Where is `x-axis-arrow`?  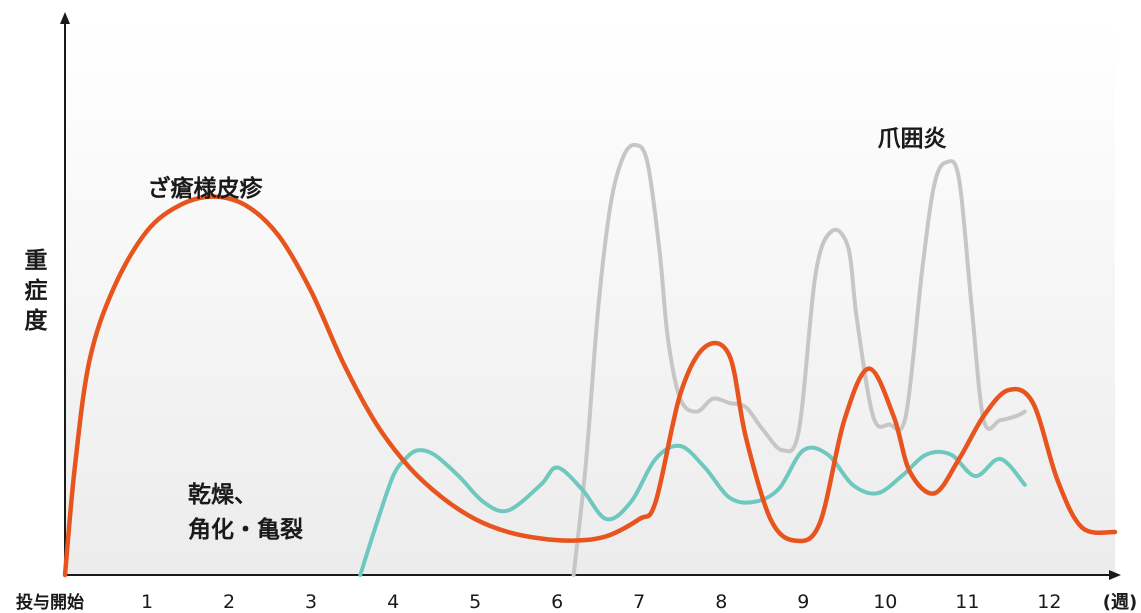 x-axis-arrow is located at coordinates (1115, 575).